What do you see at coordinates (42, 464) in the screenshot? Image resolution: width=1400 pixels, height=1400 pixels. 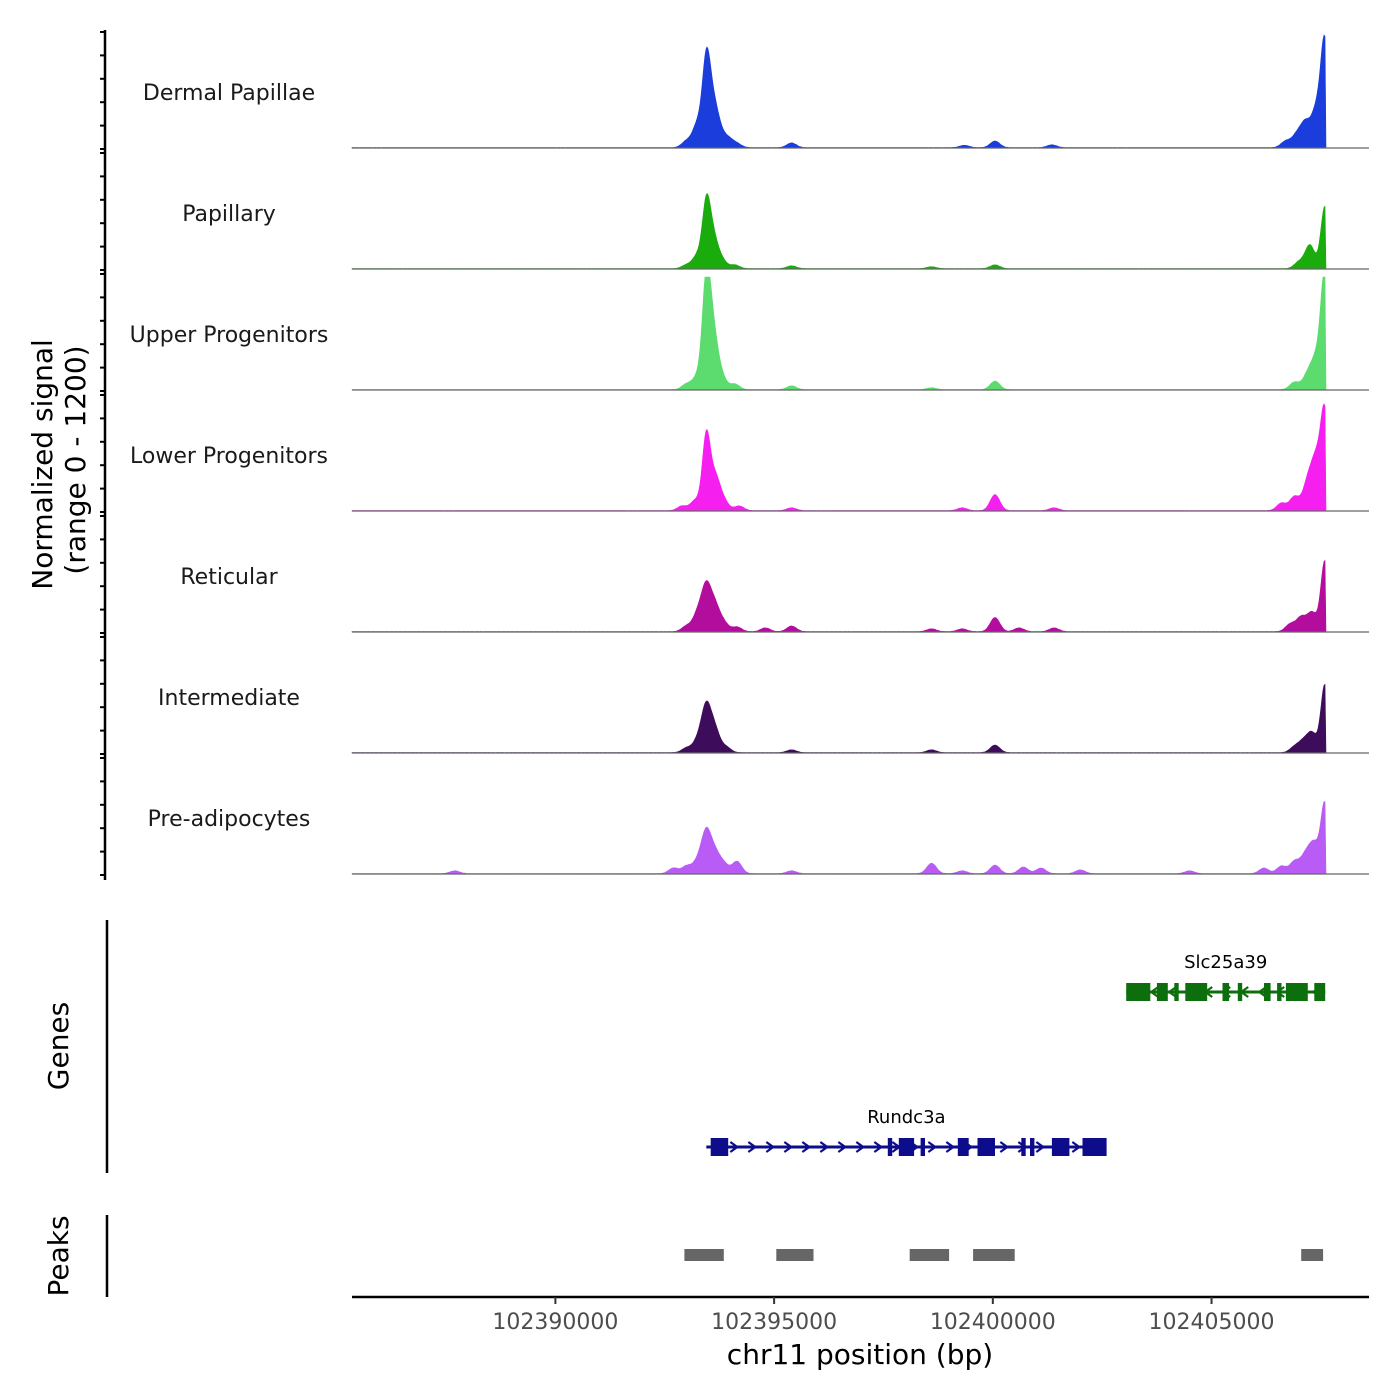 I see `signal-y-axis-title-line1: Normalized signal` at bounding box center [42, 464].